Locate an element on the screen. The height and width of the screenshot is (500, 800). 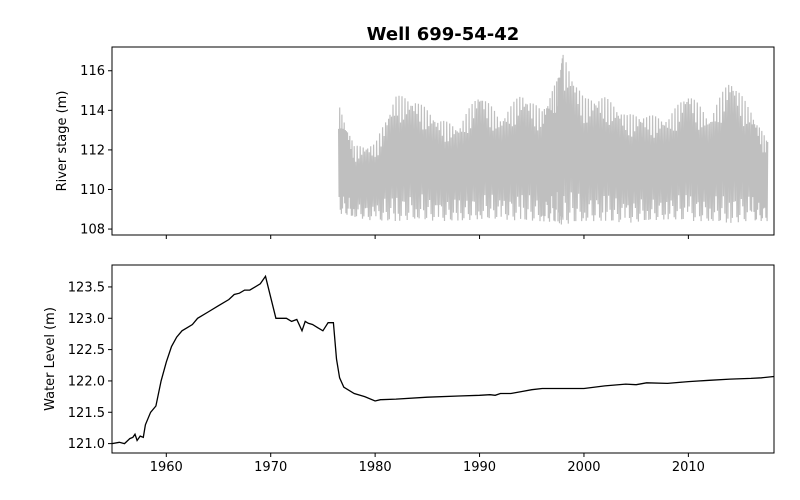
water-level-y-axis-label: Water Level (m) is located at coordinates (50, 359).